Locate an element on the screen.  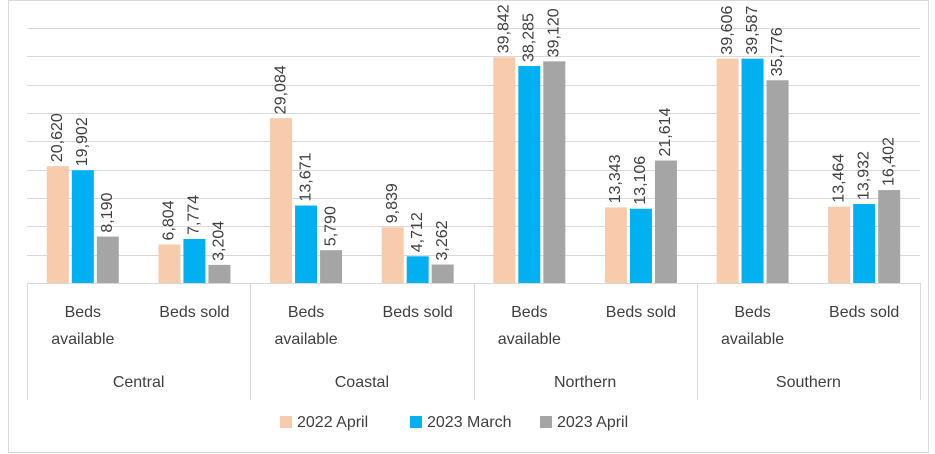
data-label: 3,204 is located at coordinates (219, 241).